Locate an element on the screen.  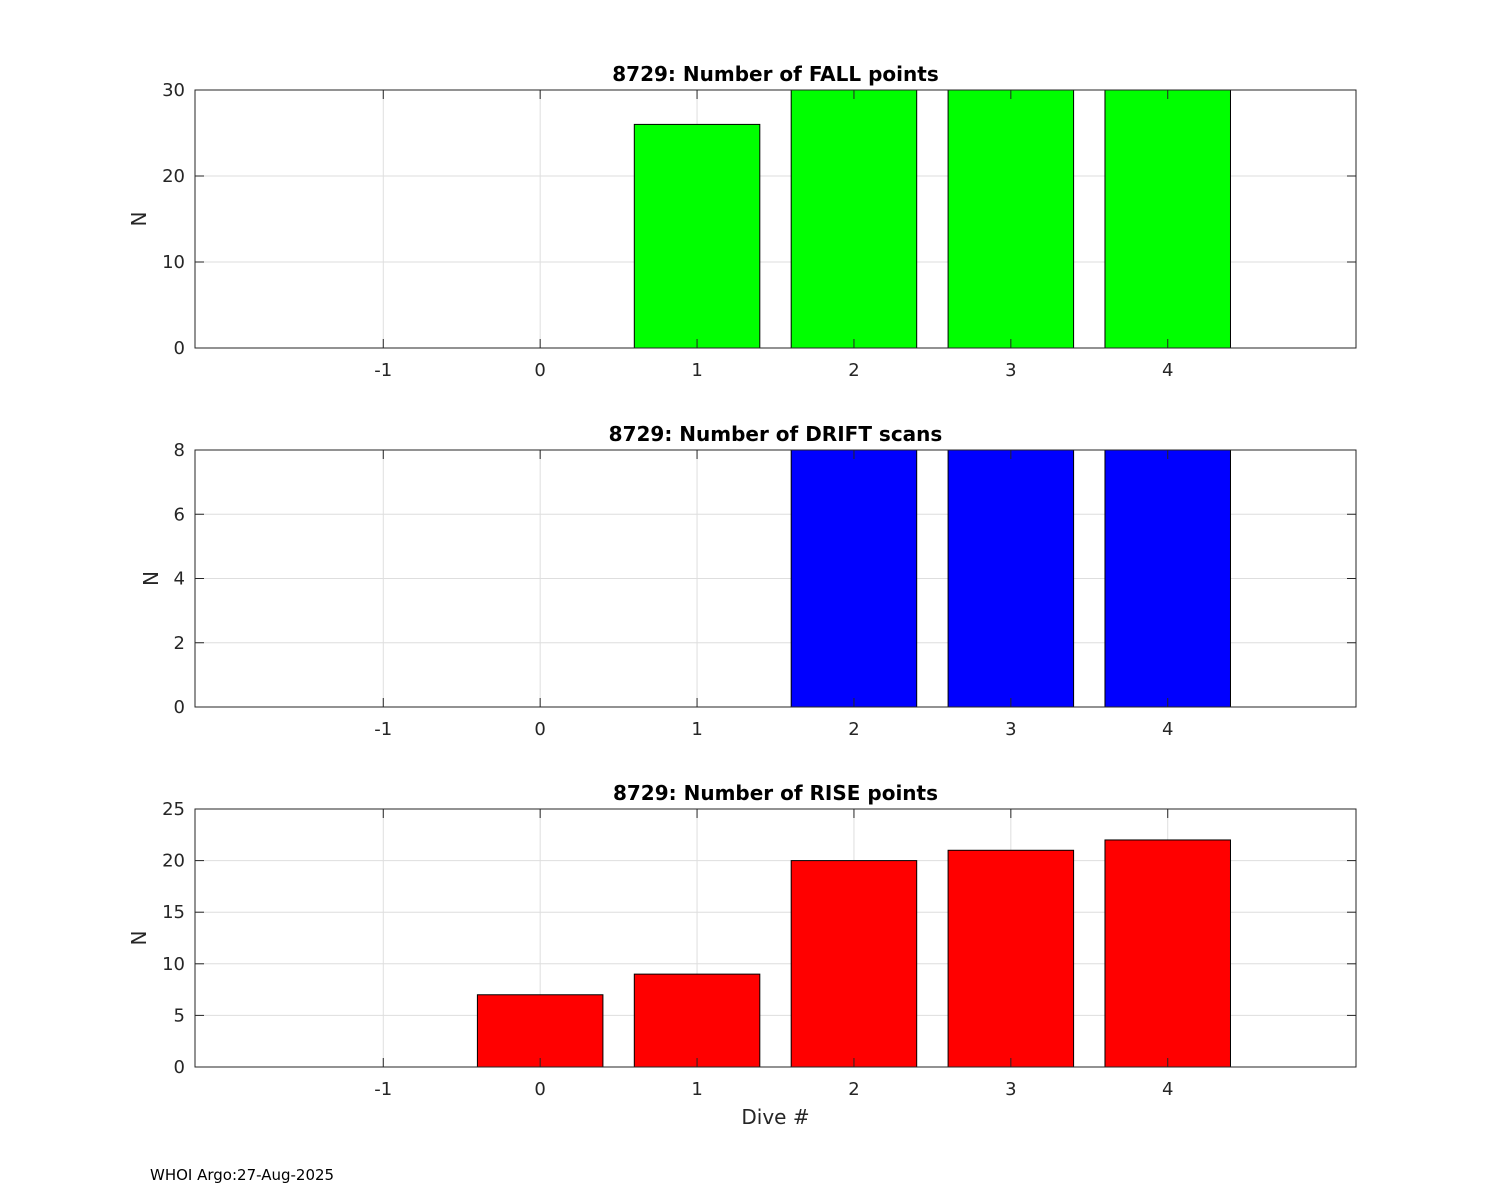
chart-title: 8729: Number of FALL points is located at coordinates (775, 74).